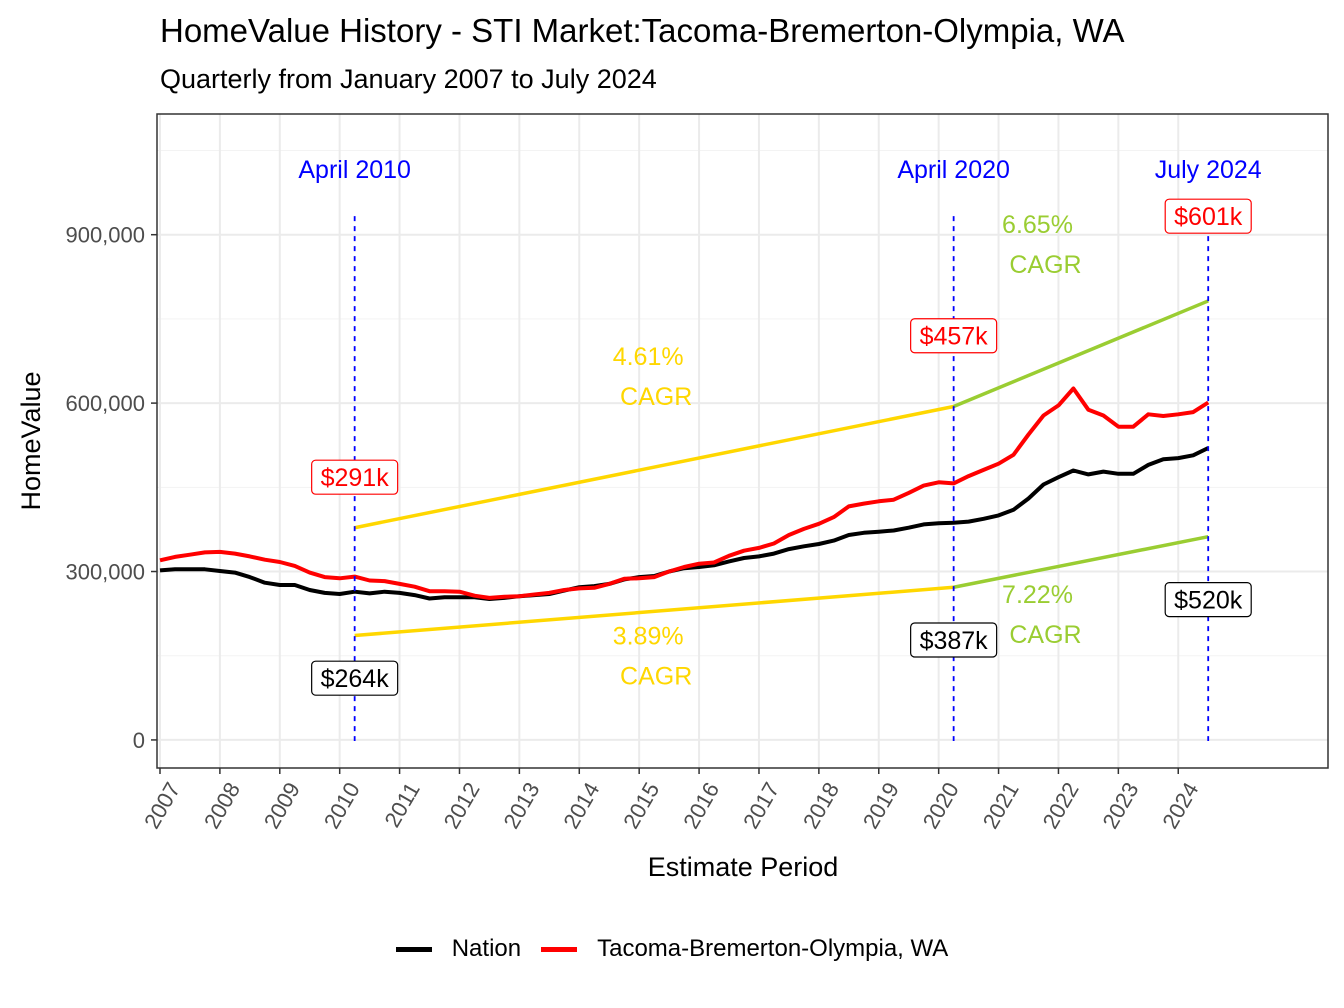 The width and height of the screenshot is (1344, 1008). What do you see at coordinates (486, 948) in the screenshot?
I see `legend-label-nation: Nation` at bounding box center [486, 948].